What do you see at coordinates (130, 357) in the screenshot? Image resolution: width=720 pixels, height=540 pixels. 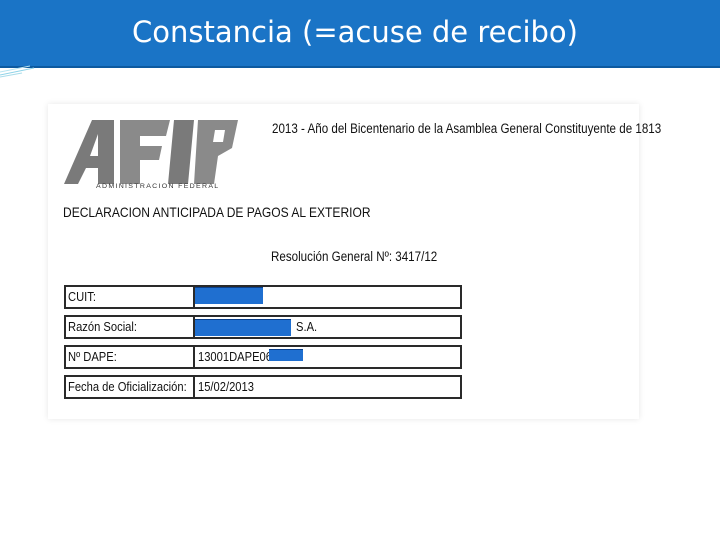 I see `field-label: Nº DAPE:` at bounding box center [130, 357].